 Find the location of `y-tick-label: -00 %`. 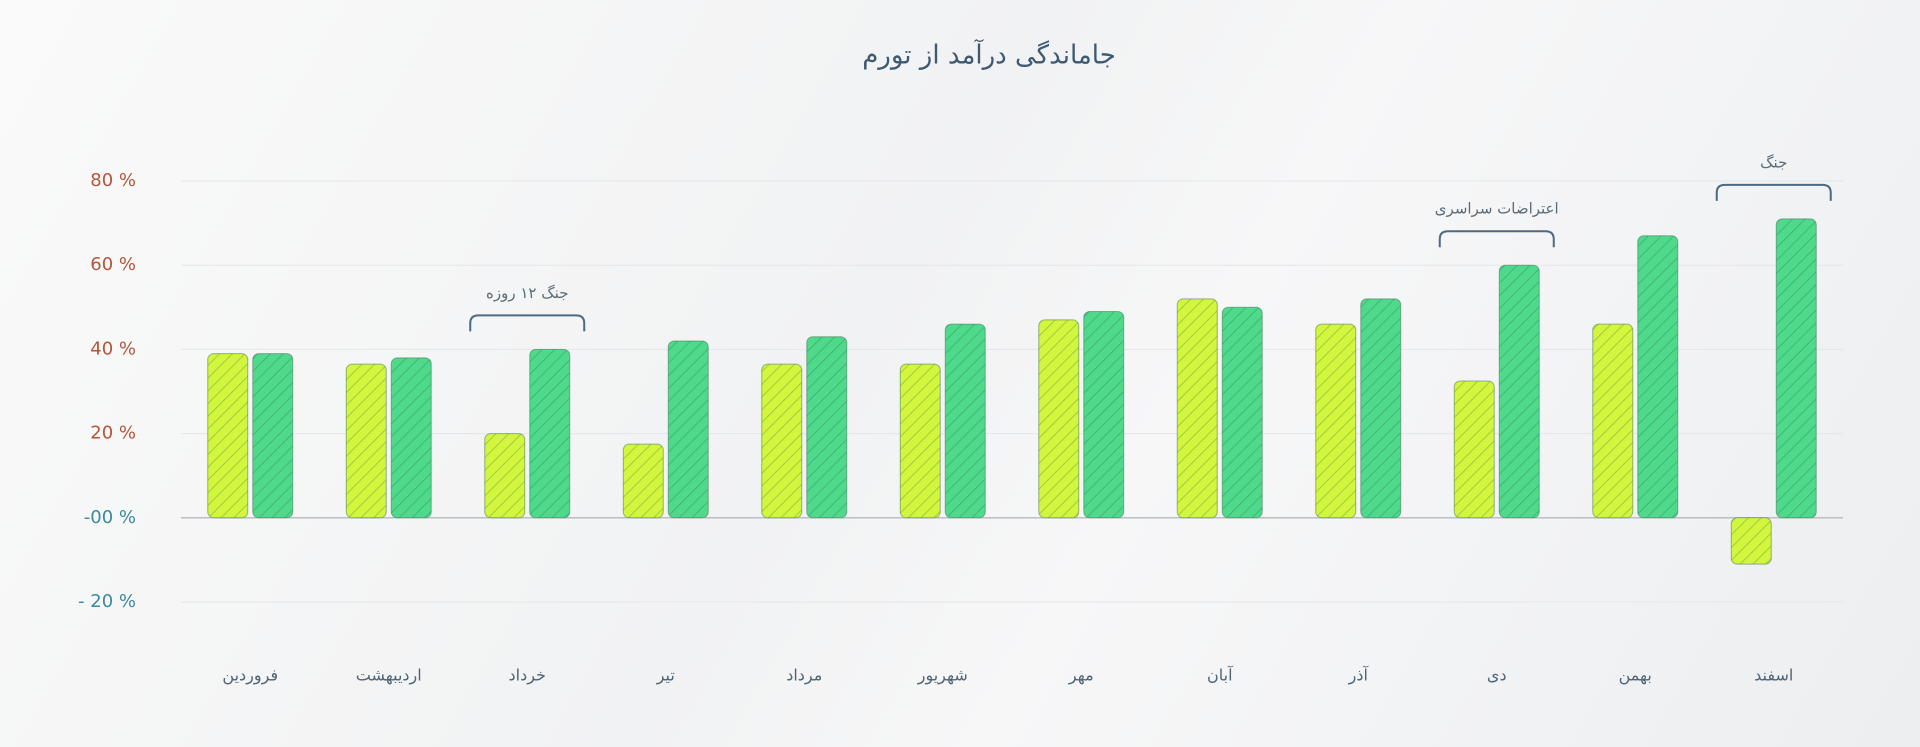

y-tick-label: -00 % is located at coordinates (110, 517).